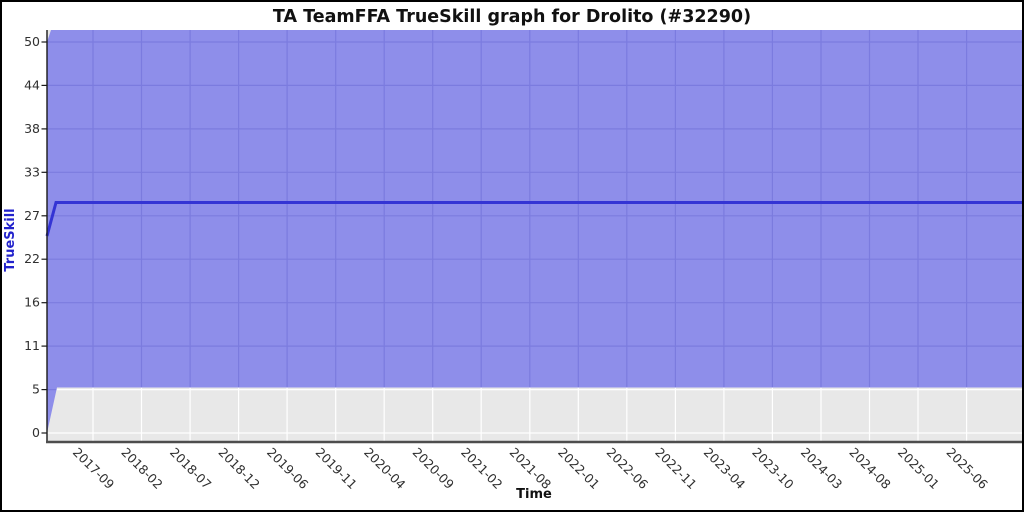 The height and width of the screenshot is (512, 1024). Describe the element at coordinates (534, 494) in the screenshot. I see `x-axis-label: Time` at that location.